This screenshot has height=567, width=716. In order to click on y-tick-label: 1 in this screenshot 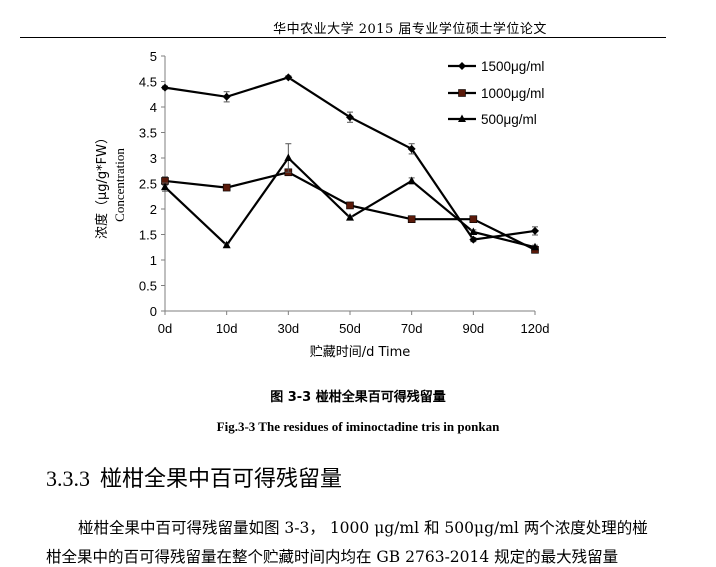, I will do `click(153, 260)`.